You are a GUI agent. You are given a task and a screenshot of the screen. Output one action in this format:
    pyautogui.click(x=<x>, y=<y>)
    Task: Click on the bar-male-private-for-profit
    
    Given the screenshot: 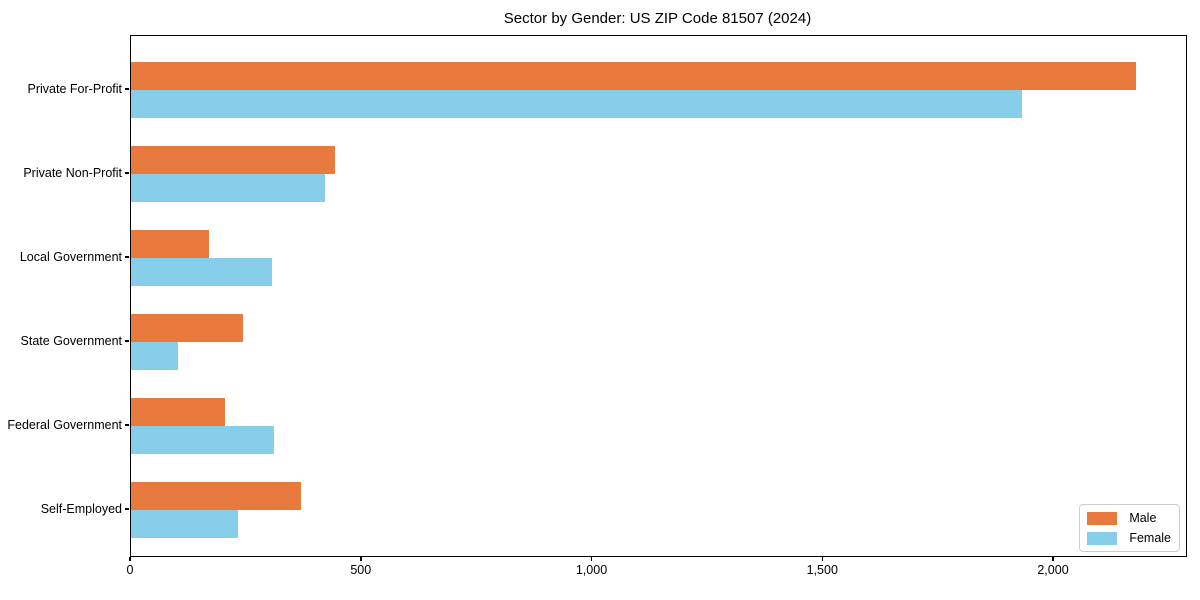 What is the action you would take?
    pyautogui.click(x=634, y=76)
    